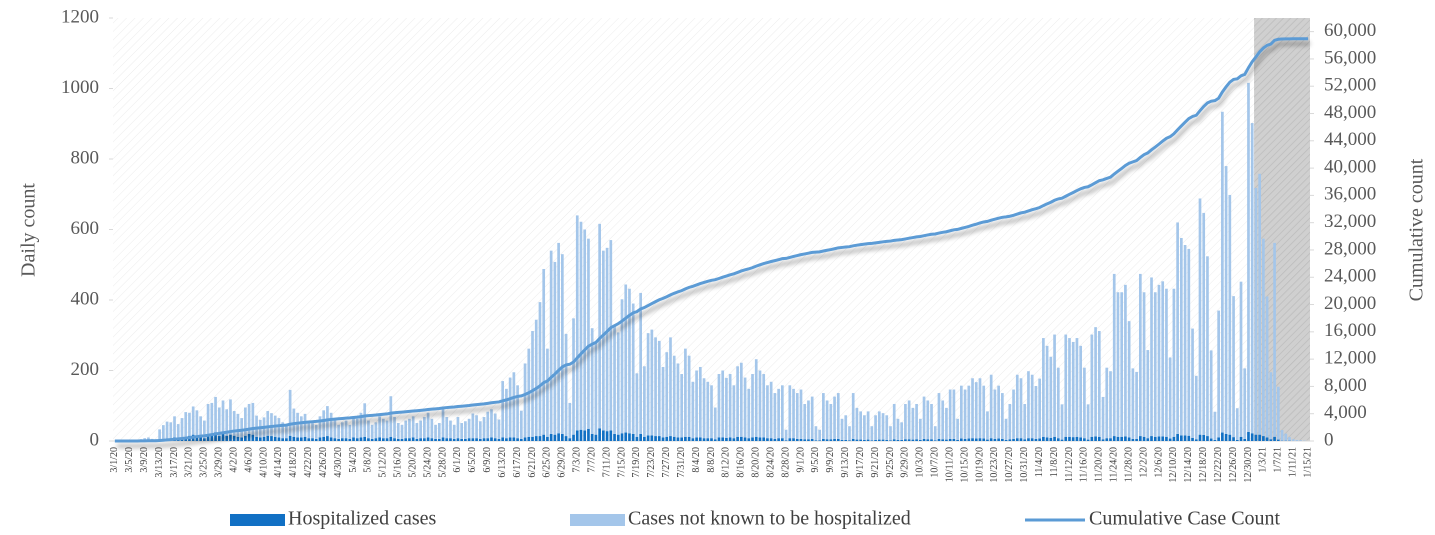 The width and height of the screenshot is (1435, 535). Describe the element at coordinates (457, 460) in the screenshot. I see `x-tick-label: 6/1/20` at that location.